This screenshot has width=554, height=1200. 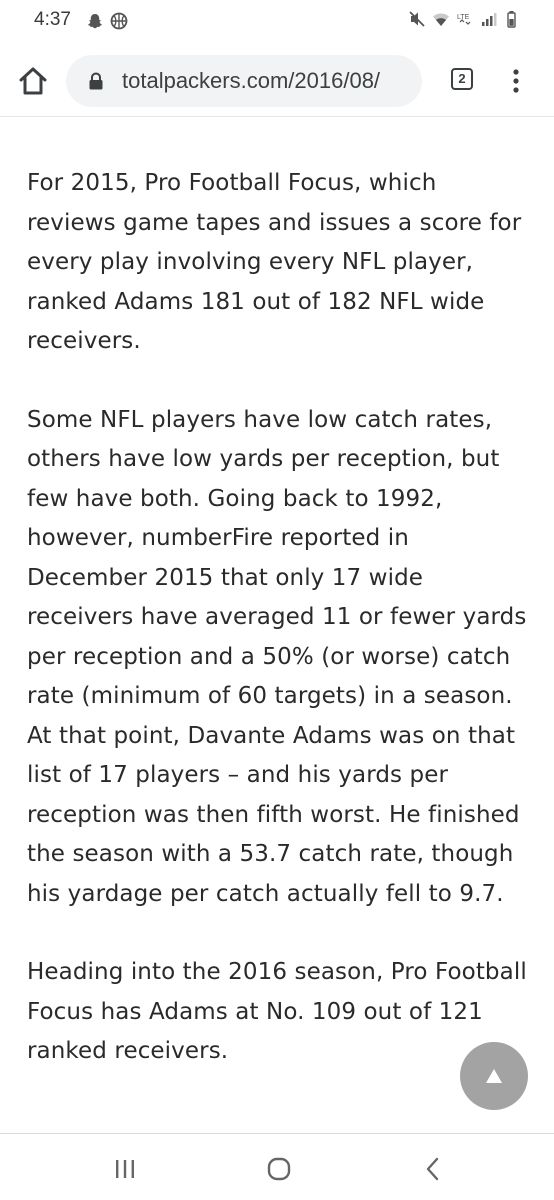 I want to click on status-bar: 4:37 LTE, so click(x=277, y=23).